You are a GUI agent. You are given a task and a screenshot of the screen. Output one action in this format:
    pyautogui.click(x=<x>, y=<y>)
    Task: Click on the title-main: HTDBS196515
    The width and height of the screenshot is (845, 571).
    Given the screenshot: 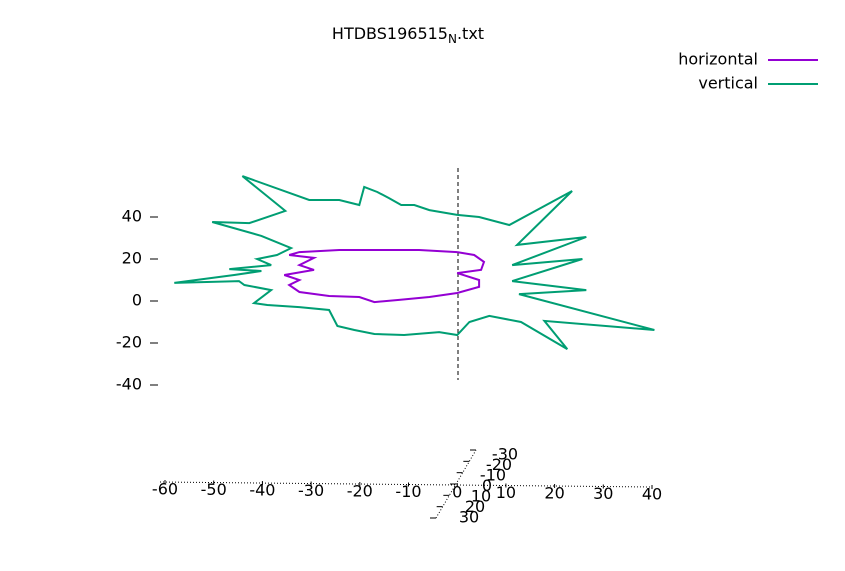 What is the action you would take?
    pyautogui.click(x=390, y=33)
    